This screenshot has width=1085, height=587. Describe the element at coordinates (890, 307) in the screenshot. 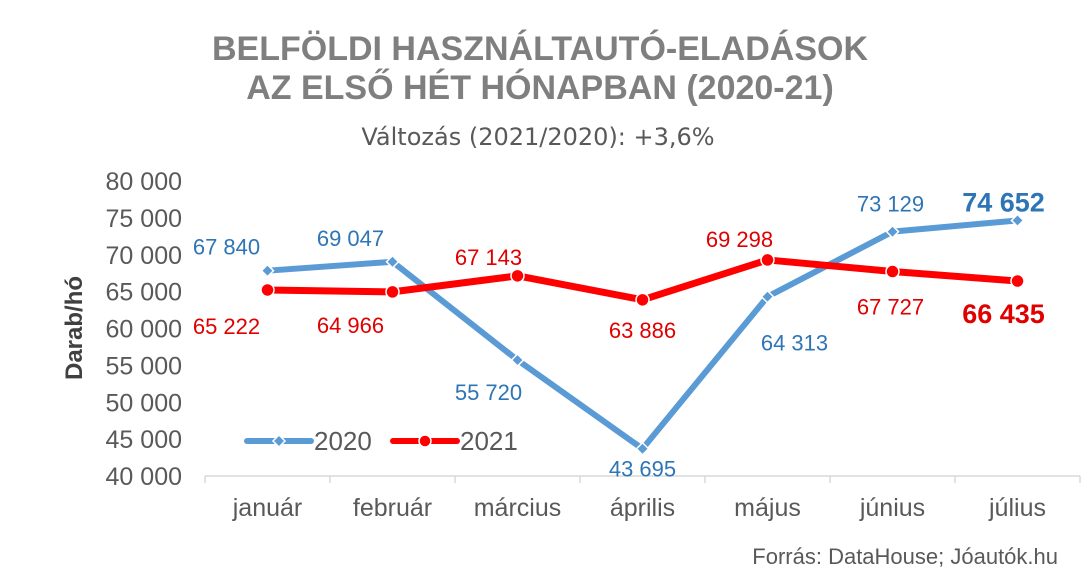

I see `data-label-2021: 67 727` at that location.